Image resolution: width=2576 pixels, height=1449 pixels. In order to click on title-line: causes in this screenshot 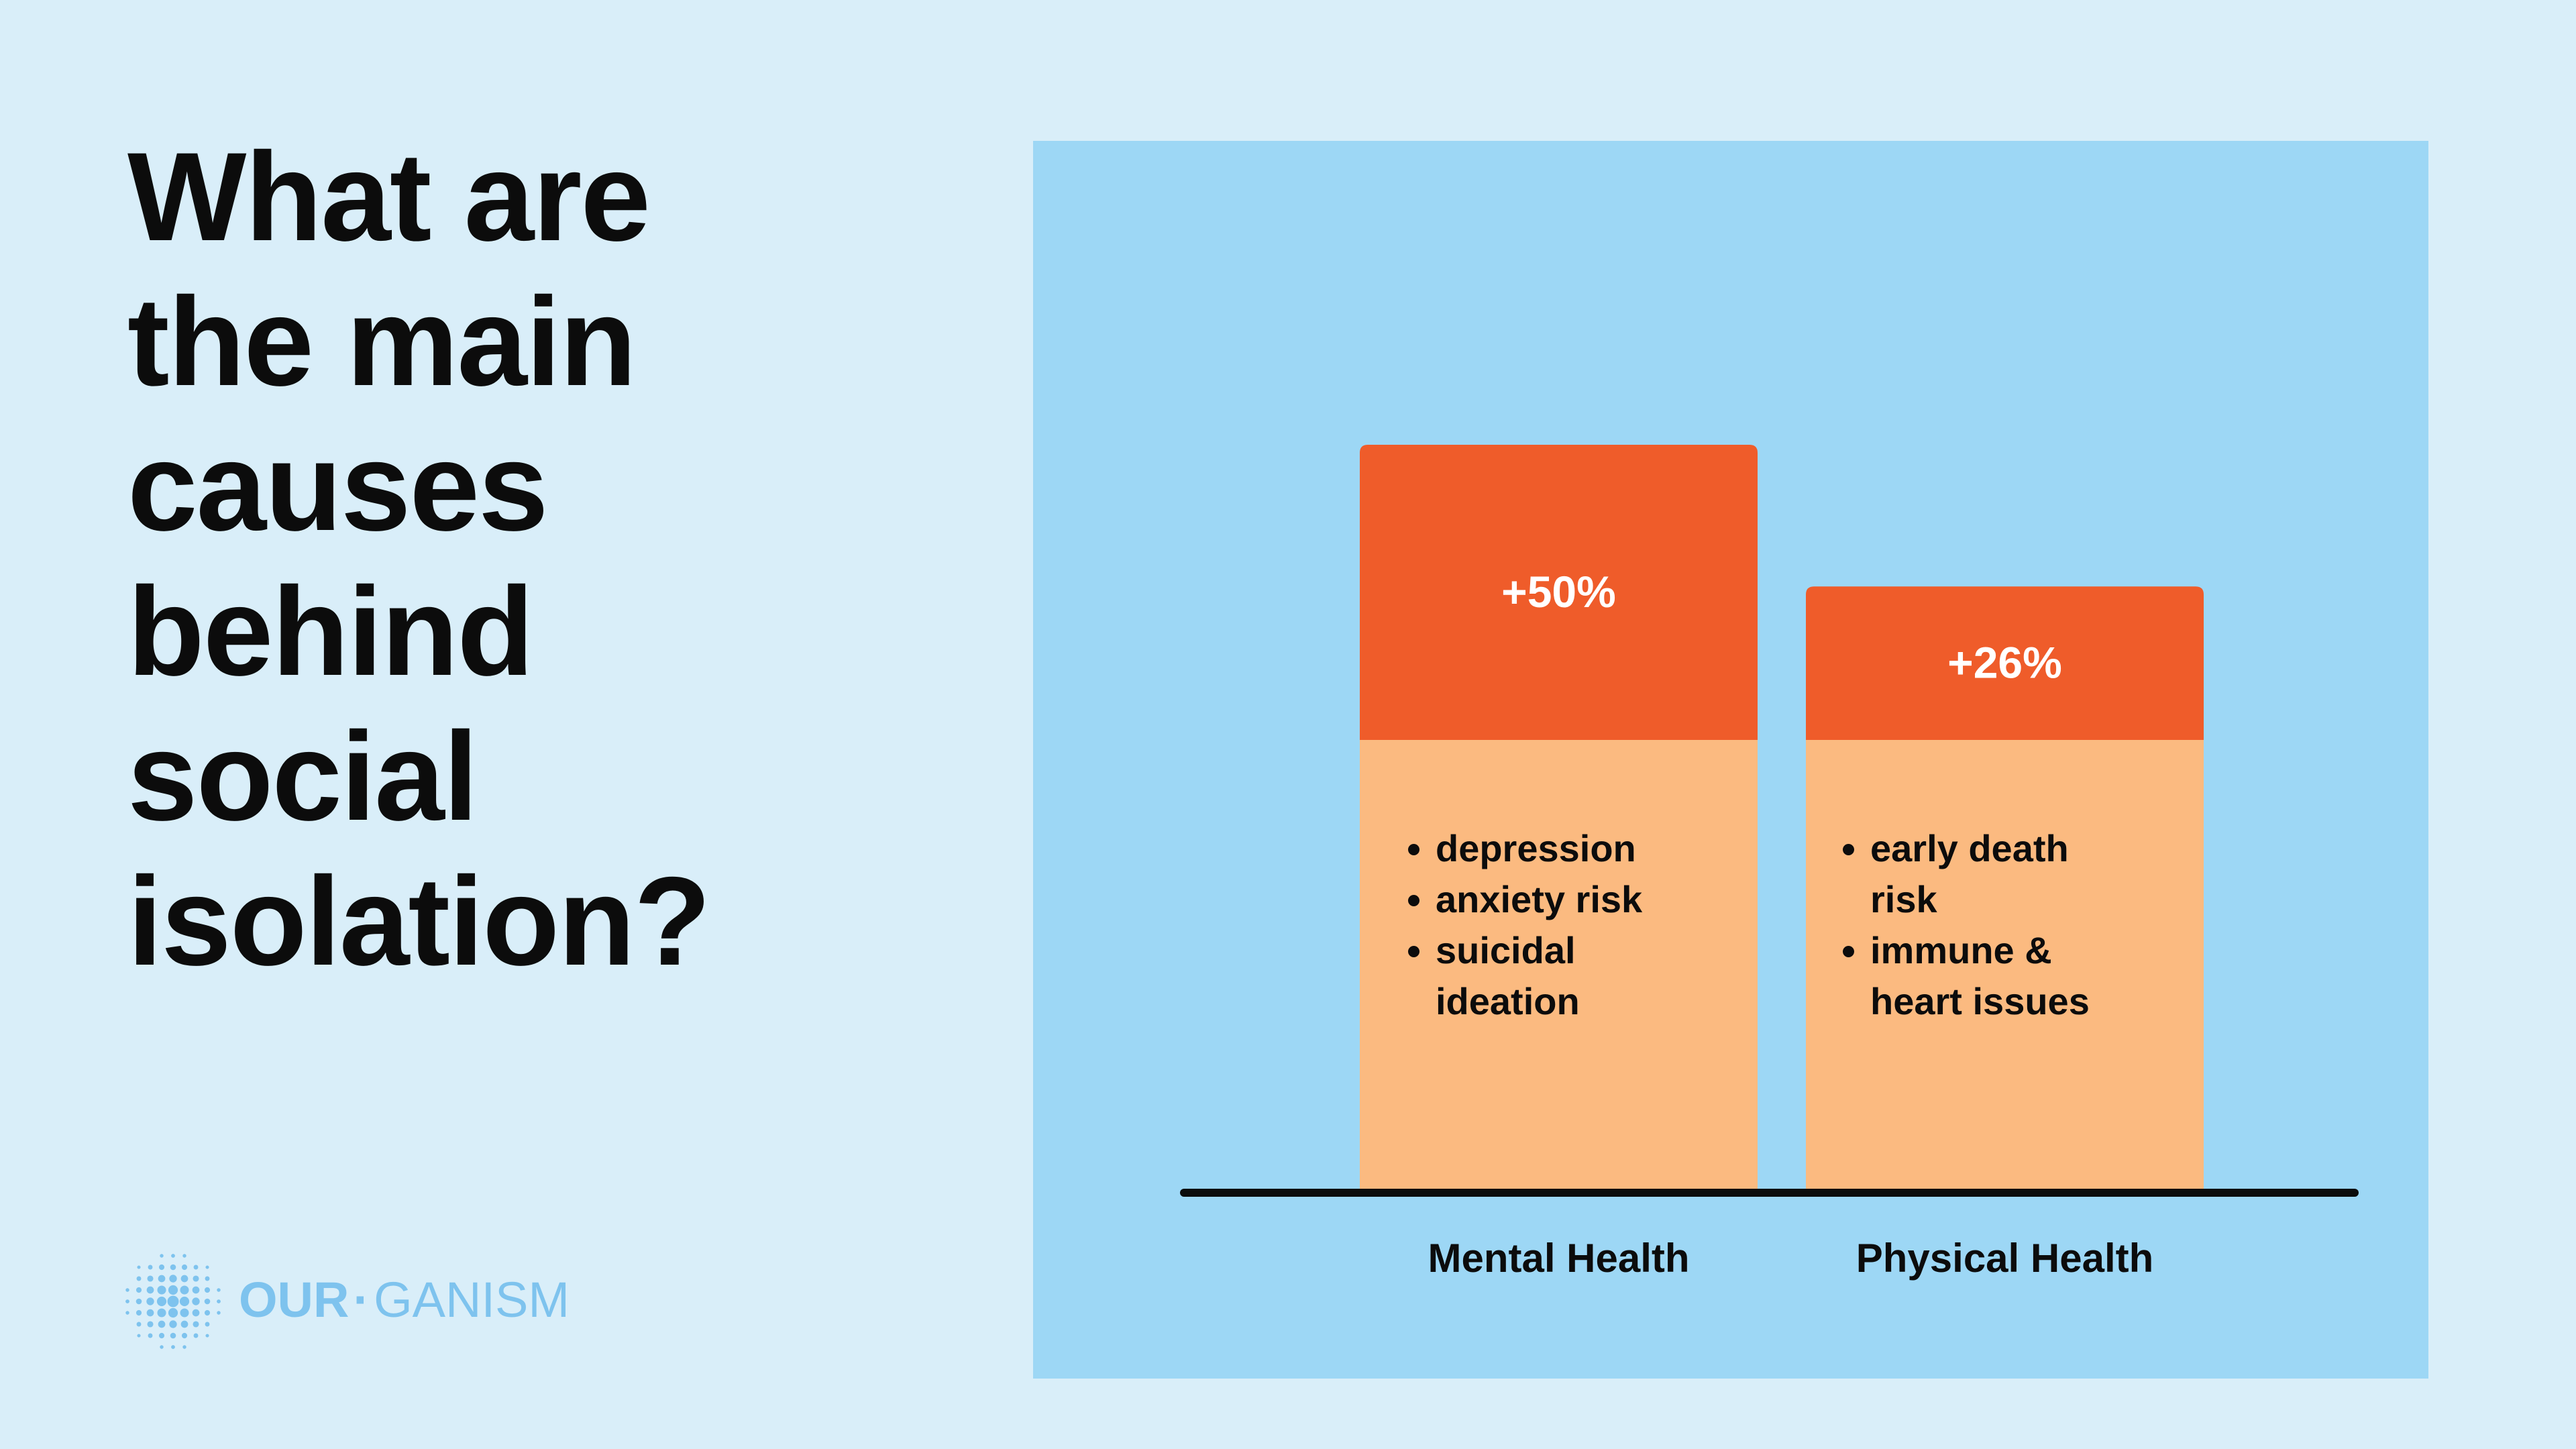, I will do `click(338, 486)`.